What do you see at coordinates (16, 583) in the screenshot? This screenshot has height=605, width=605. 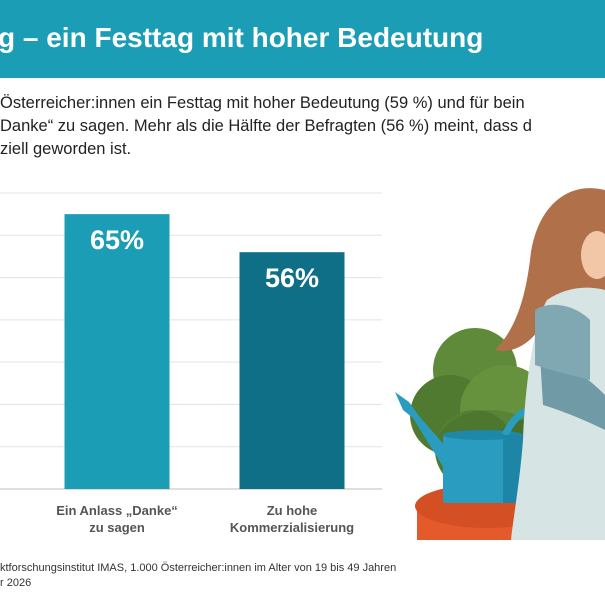 I see `source-line: r 2026` at bounding box center [16, 583].